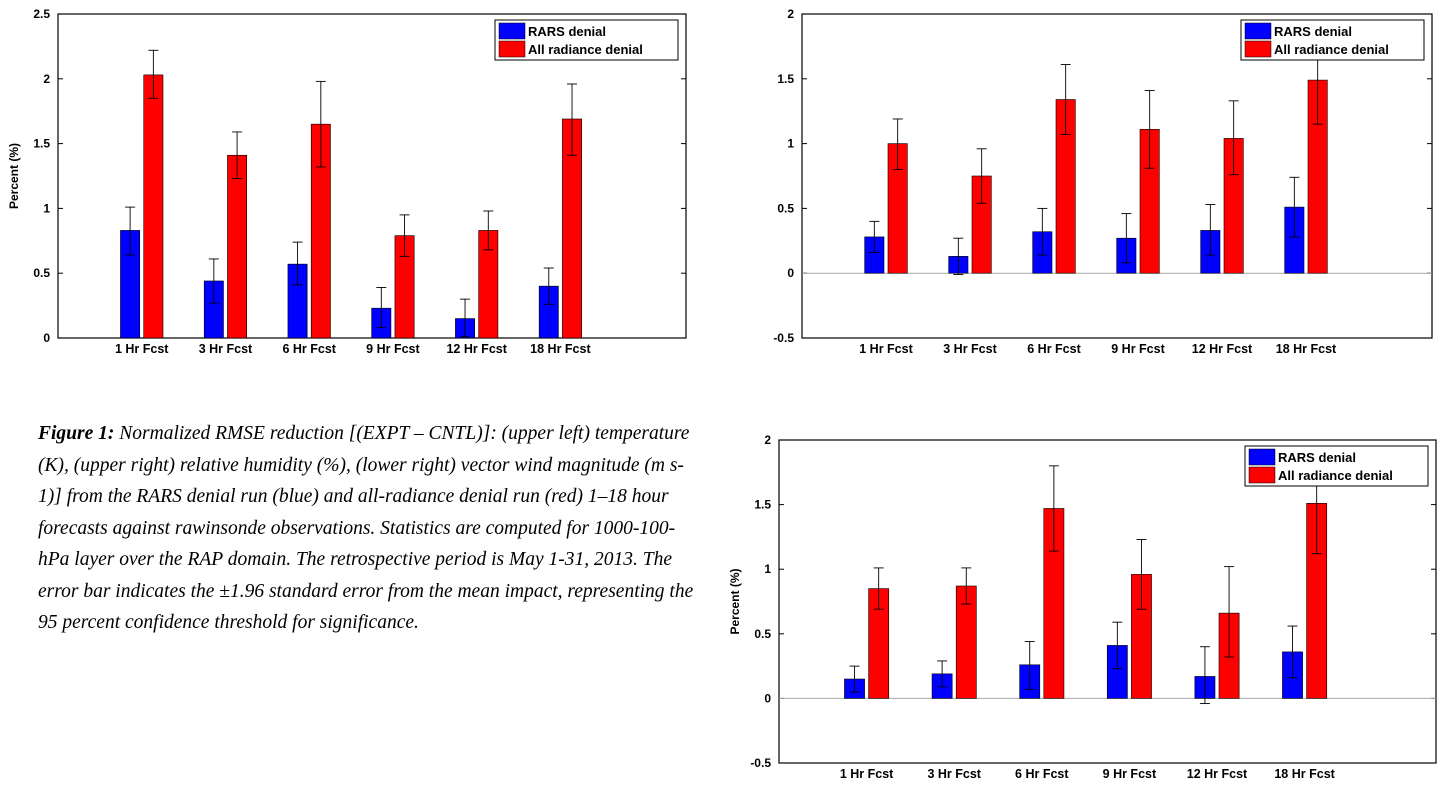 The height and width of the screenshot is (787, 1447). I want to click on figure-caption-label: Figure 1:, so click(76, 433).